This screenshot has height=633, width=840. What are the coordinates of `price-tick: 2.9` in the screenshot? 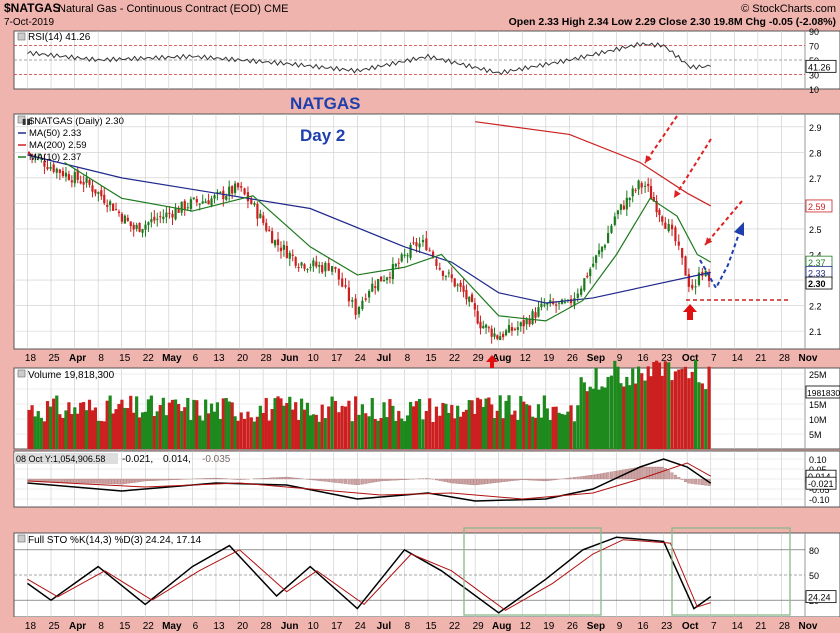 It's located at (815, 128).